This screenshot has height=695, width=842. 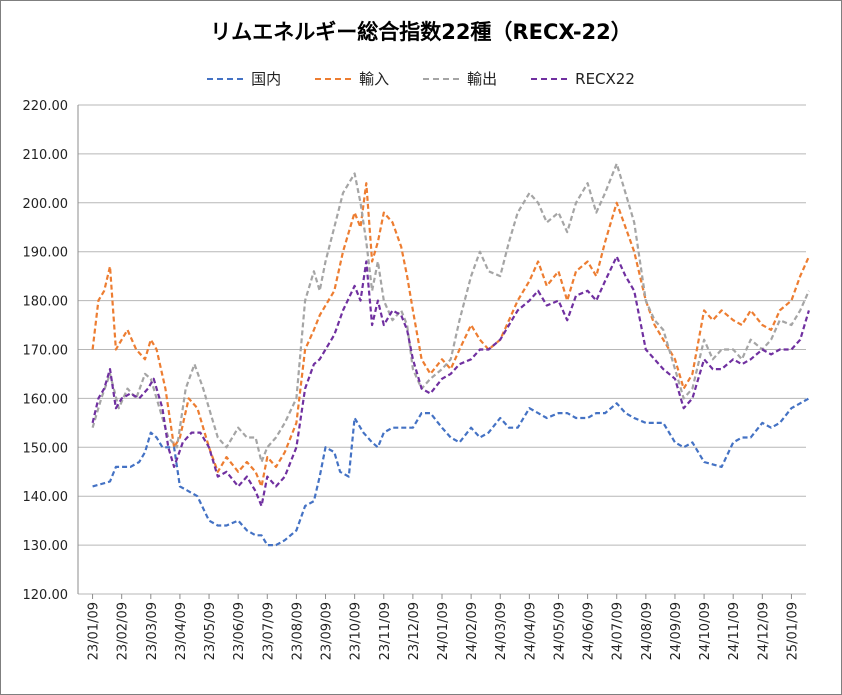 I want to click on legend-item-import: 輸入, so click(x=352, y=78).